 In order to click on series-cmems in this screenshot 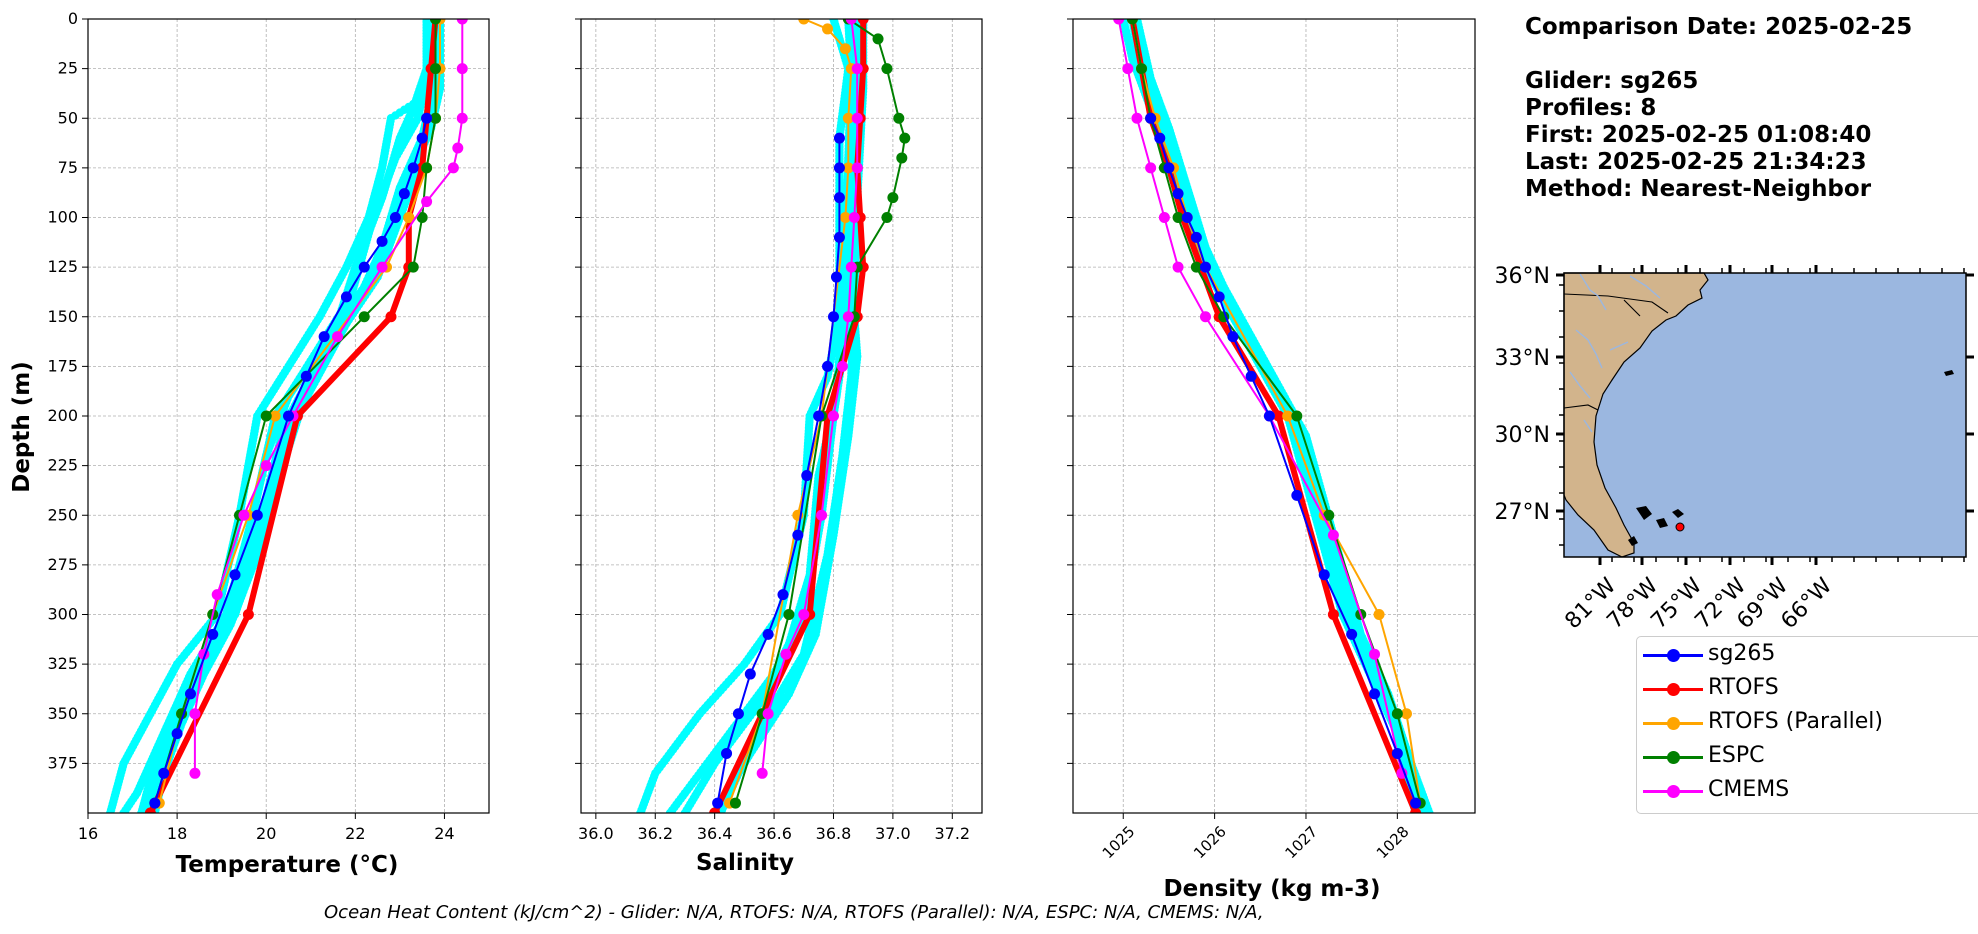, I will do `click(809, 399)`.